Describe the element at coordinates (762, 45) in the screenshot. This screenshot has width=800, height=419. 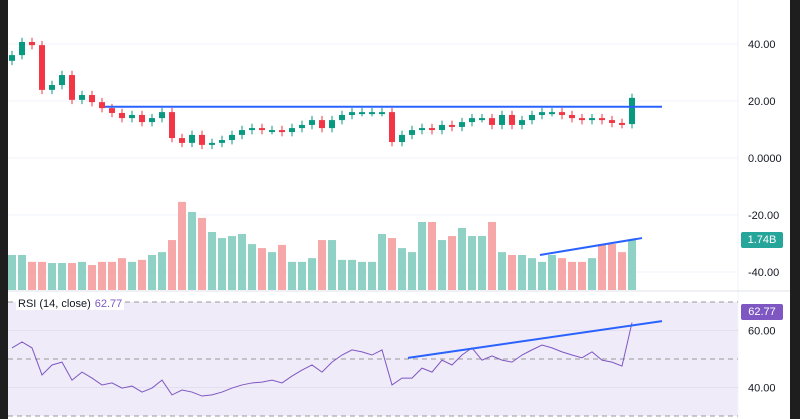
I see `price-tick-label: 40.00` at that location.